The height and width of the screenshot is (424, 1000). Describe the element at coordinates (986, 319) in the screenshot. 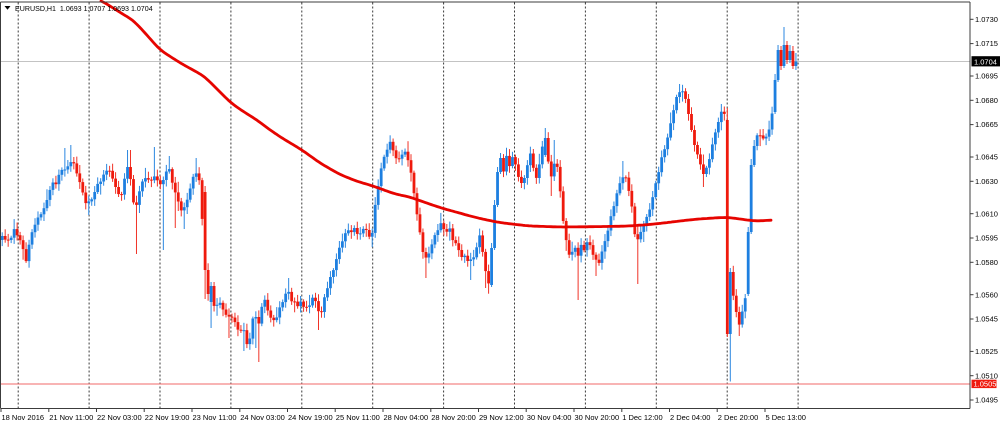

I see `svg-text: 1.0545` at that location.